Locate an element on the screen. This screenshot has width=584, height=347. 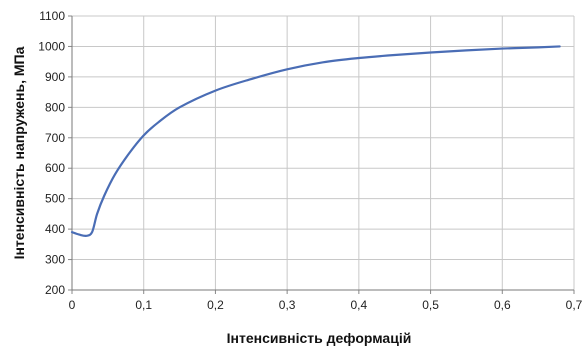
y-tick-label: 1000 is located at coordinates (51, 46).